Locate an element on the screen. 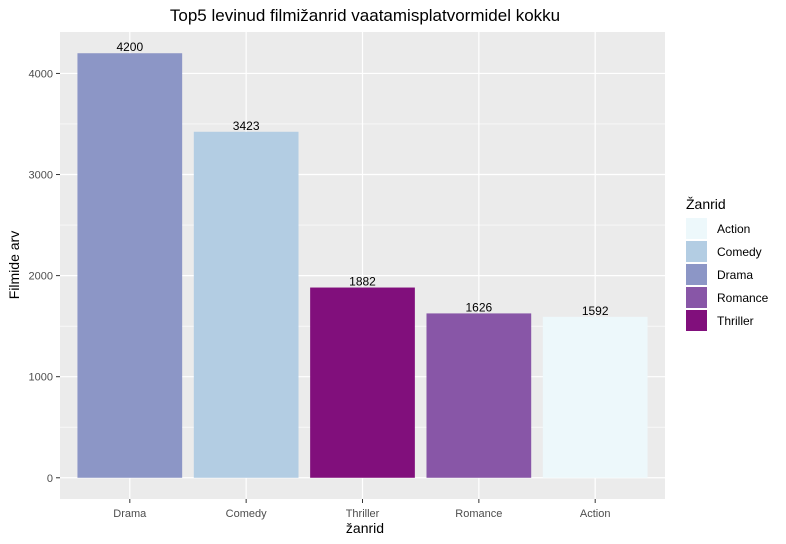 This screenshot has height=544, width=786. bar-thriller is located at coordinates (362, 382).